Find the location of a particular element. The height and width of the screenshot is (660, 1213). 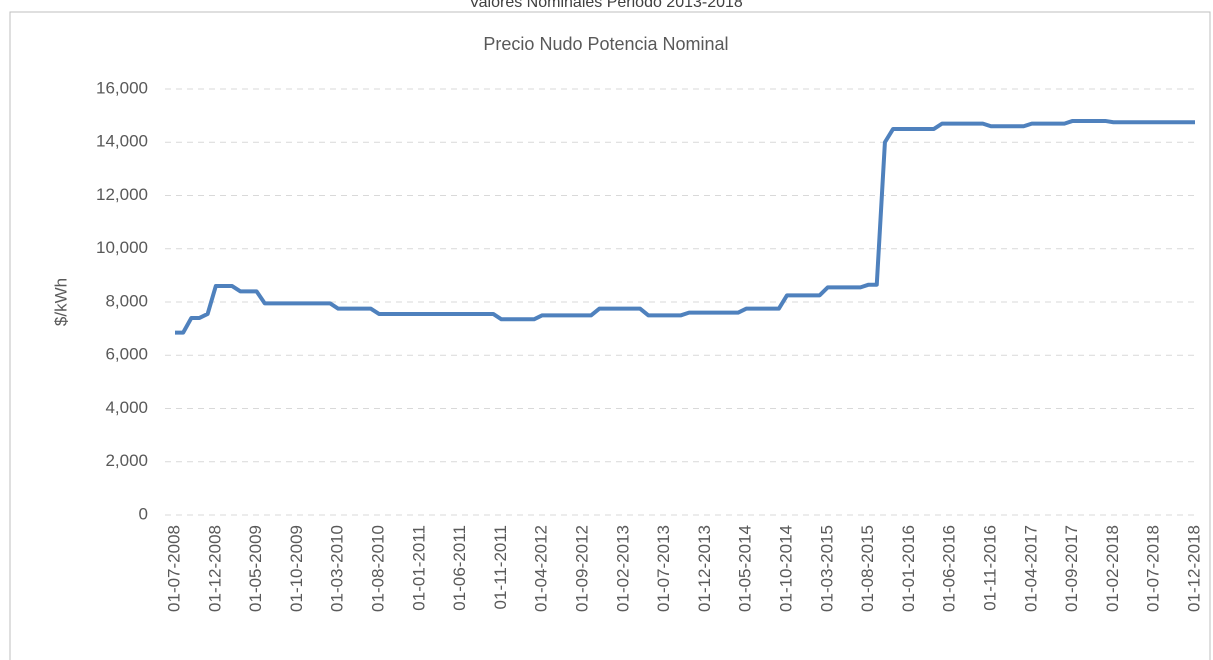

x-tick-label: 01-09-2012 is located at coordinates (581, 568).